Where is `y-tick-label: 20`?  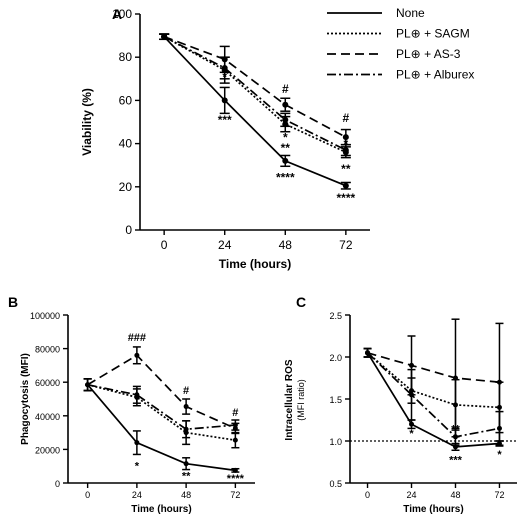
y-tick-label: 20 is located at coordinates (126, 187).